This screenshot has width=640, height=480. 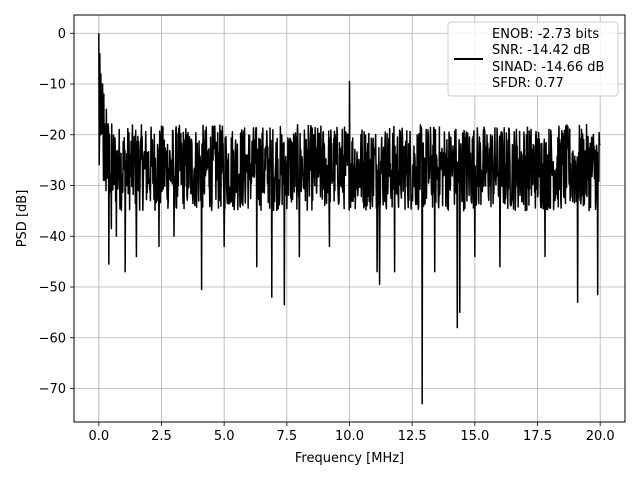 What do you see at coordinates (52, 135) in the screenshot?
I see `y-tick-label: −20` at bounding box center [52, 135].